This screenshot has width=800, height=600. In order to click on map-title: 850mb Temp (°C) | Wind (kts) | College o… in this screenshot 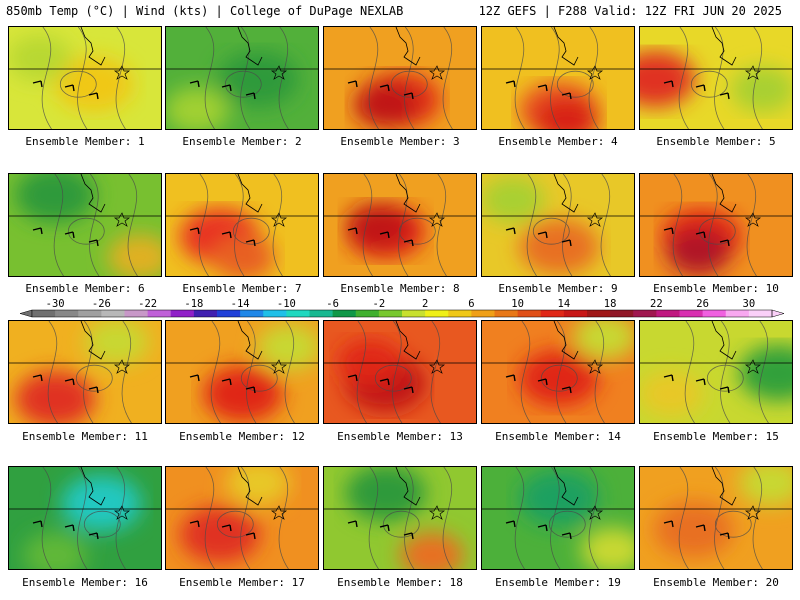, I will do `click(205, 11)`.